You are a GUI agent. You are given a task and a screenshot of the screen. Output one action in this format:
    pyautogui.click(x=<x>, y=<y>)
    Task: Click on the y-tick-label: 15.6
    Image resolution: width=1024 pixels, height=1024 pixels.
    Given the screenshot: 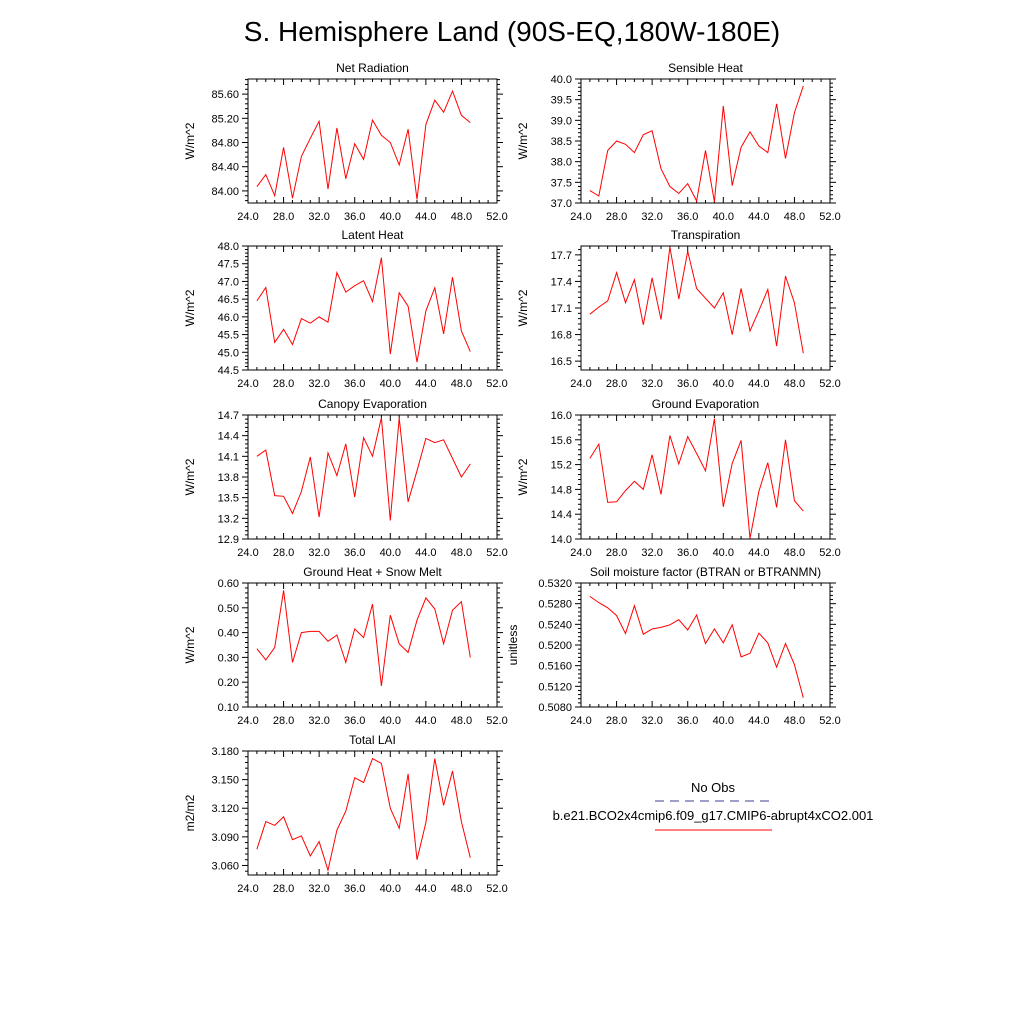 What is the action you would take?
    pyautogui.click(x=561, y=441)
    